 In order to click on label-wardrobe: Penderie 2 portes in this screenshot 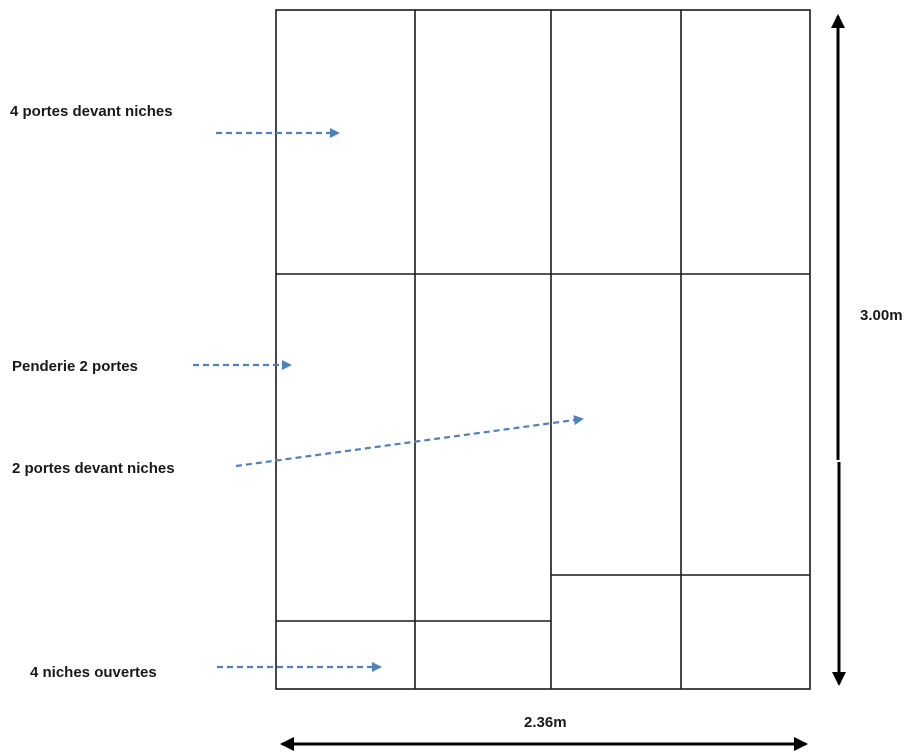, I will do `click(75, 366)`.